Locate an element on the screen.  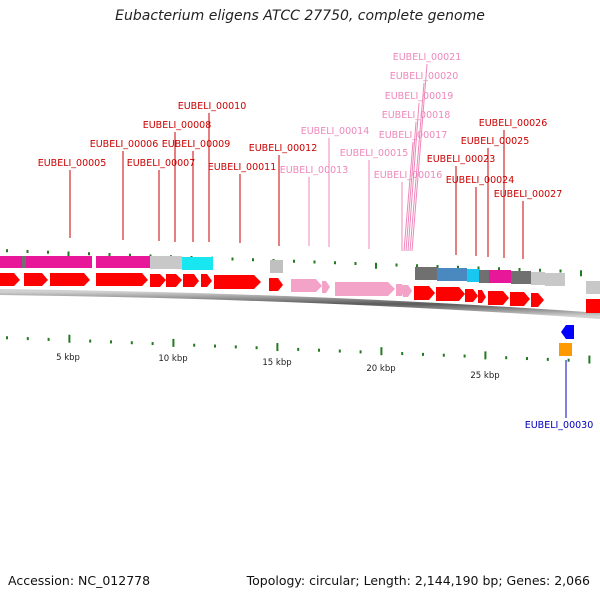
scale-label: 15 kbp is located at coordinates (276, 363).